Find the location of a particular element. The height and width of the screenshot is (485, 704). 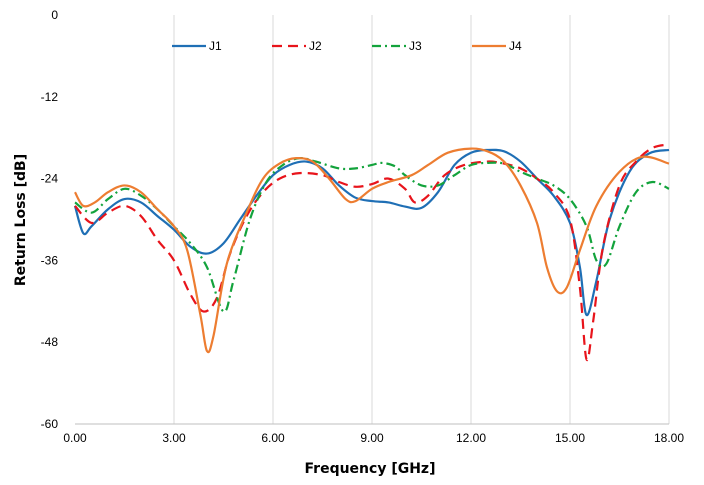

x-axis-title: Frequency [GHz] is located at coordinates (370, 469).